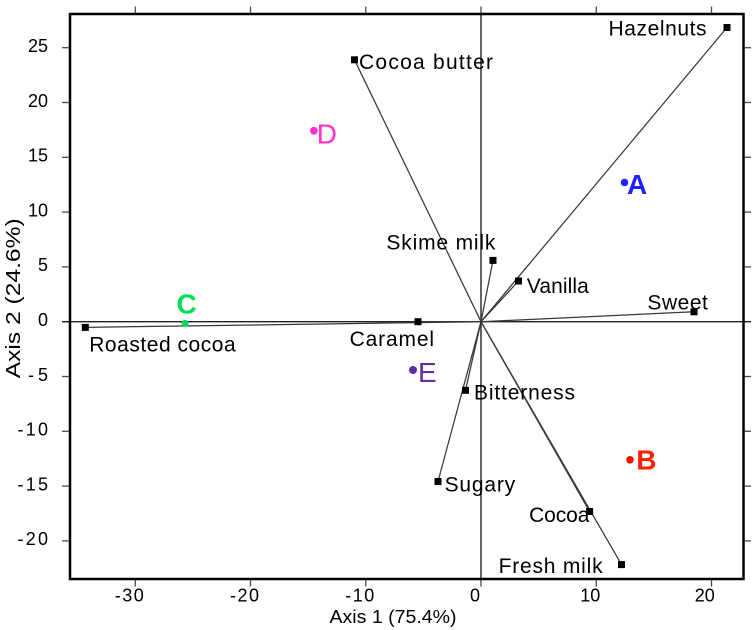  I want to click on svg-text: Cocoa, so click(559, 515).